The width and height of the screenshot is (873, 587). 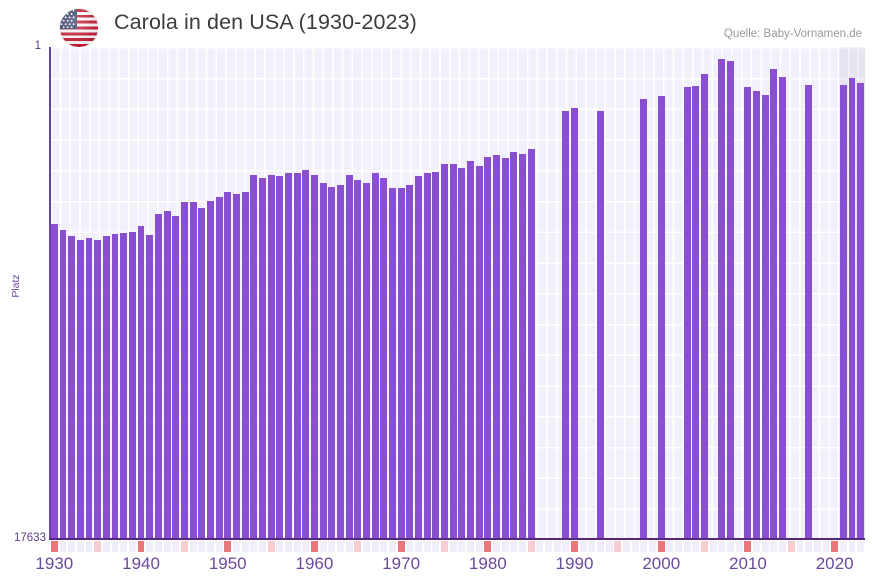 What do you see at coordinates (227, 563) in the screenshot?
I see `x-axis-label: 1950` at bounding box center [227, 563].